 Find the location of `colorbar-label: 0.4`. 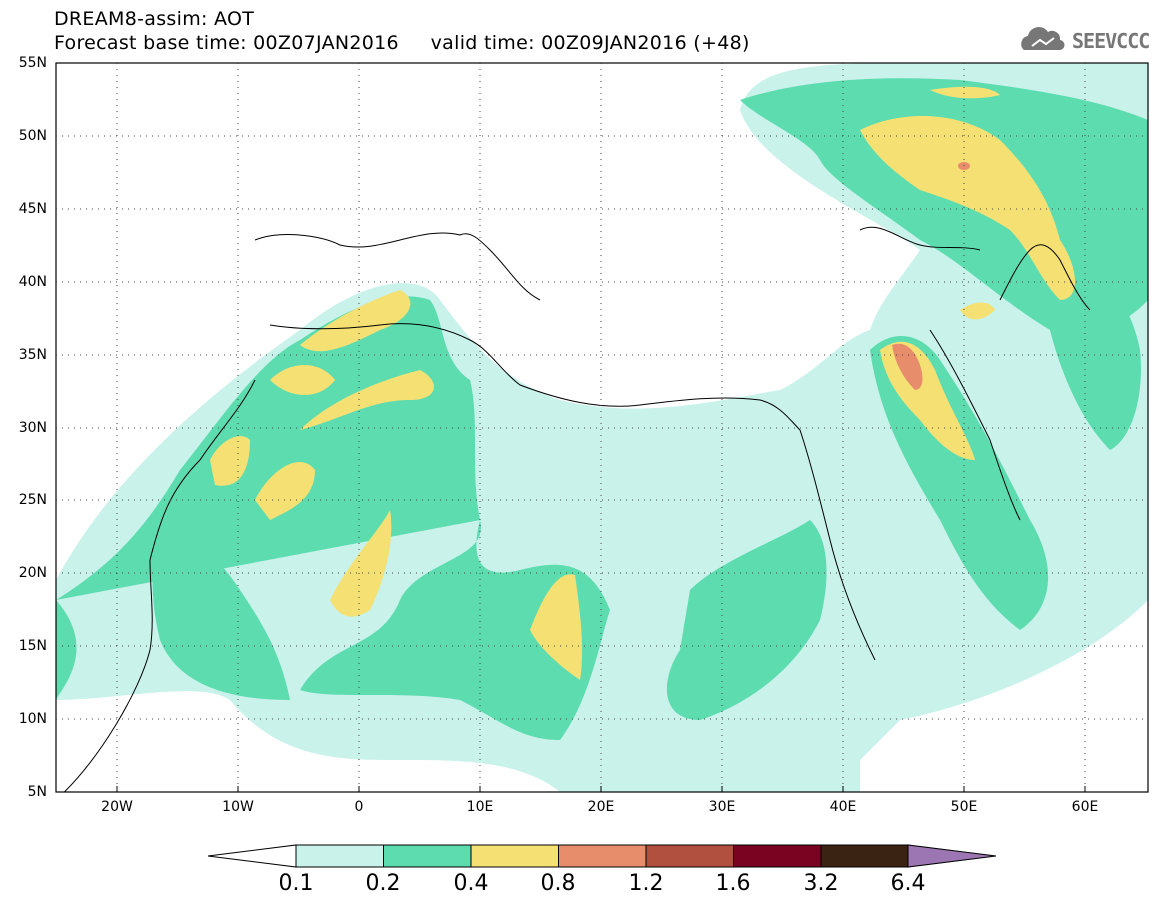

colorbar-label: 0.4 is located at coordinates (471, 883).